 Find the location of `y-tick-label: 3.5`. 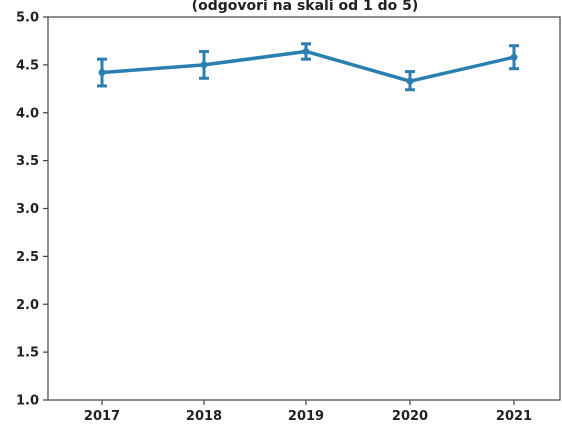

y-tick-label: 3.5 is located at coordinates (27, 161).